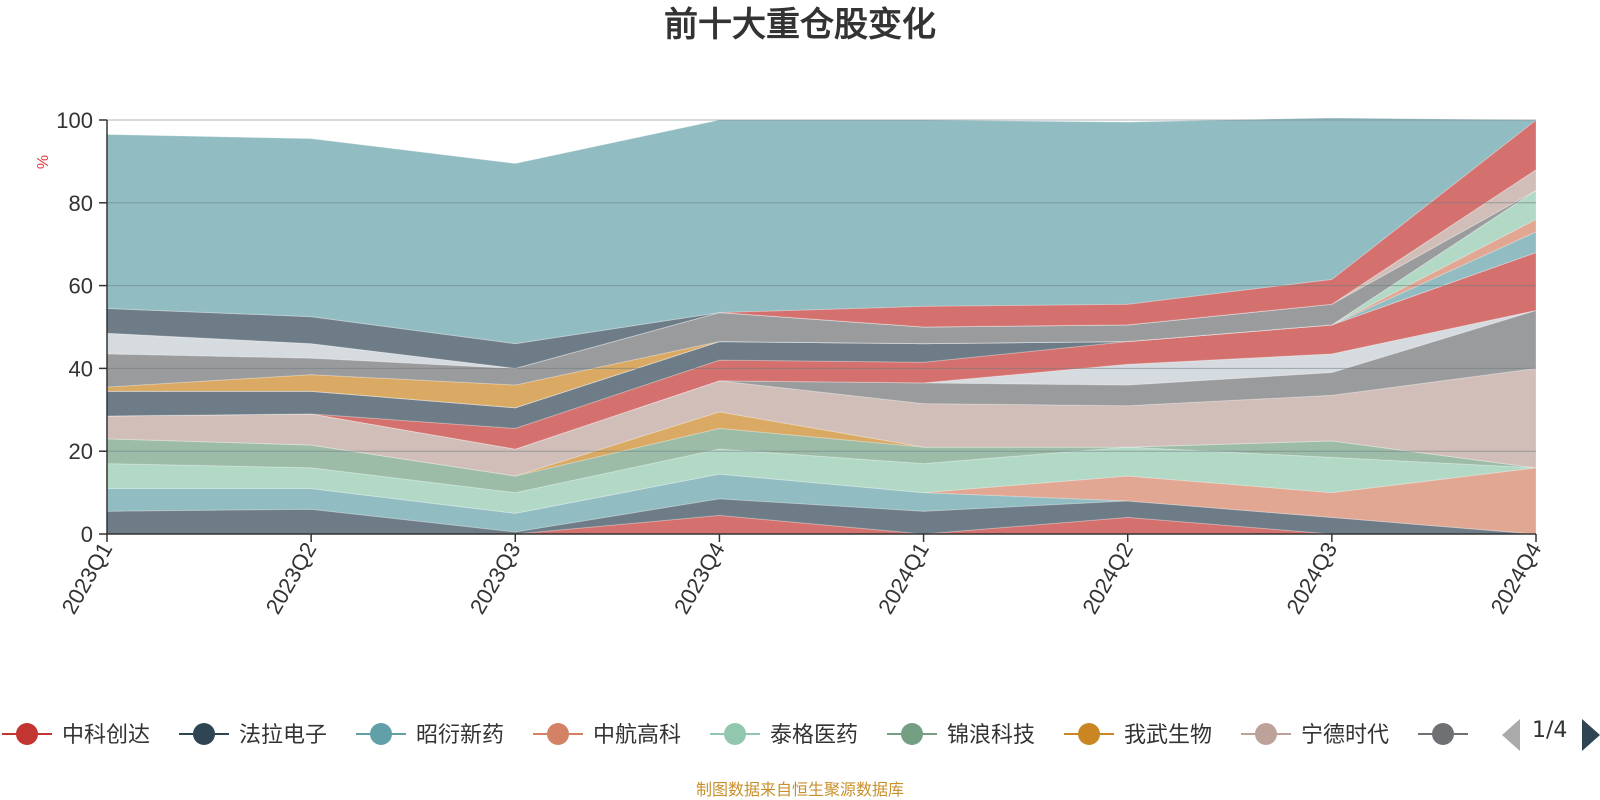 This screenshot has width=1600, height=800. I want to click on legend-item-6: 锦浪科技, so click(961, 735).